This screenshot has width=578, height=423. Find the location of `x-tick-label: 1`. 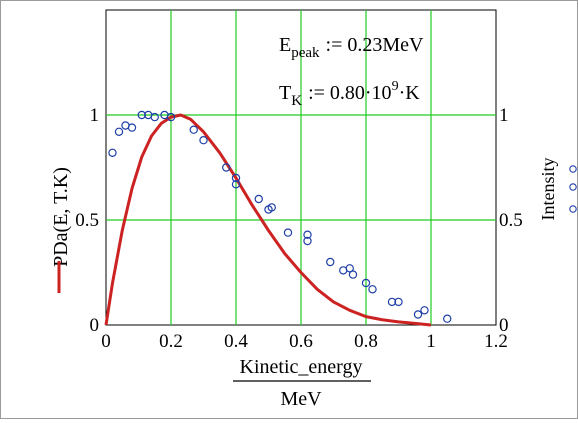

x-tick-label: 1 is located at coordinates (431, 341).